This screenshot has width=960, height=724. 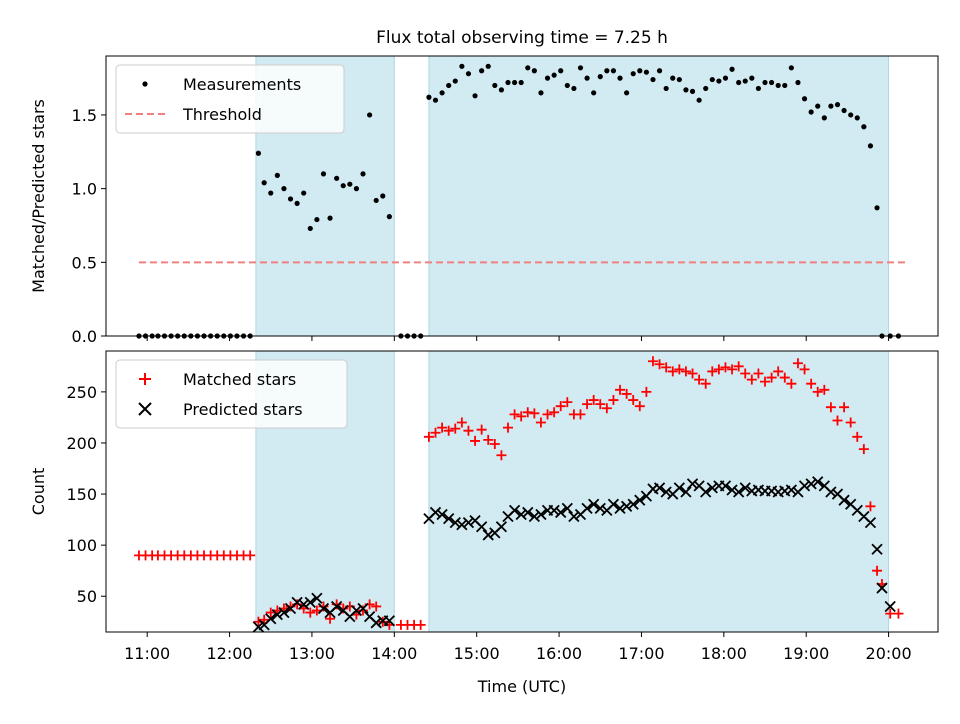 I want to click on x-tick-label: 17:00, so click(x=641, y=653).